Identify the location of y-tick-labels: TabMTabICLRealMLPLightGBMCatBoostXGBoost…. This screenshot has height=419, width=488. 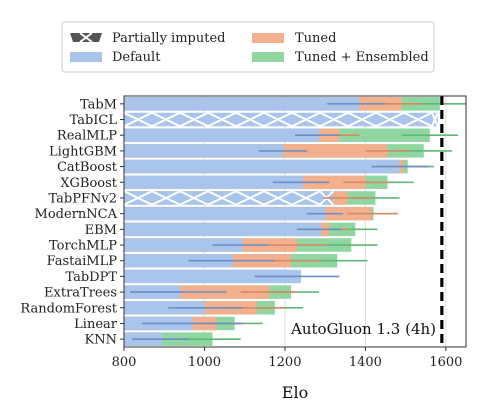
(72, 222).